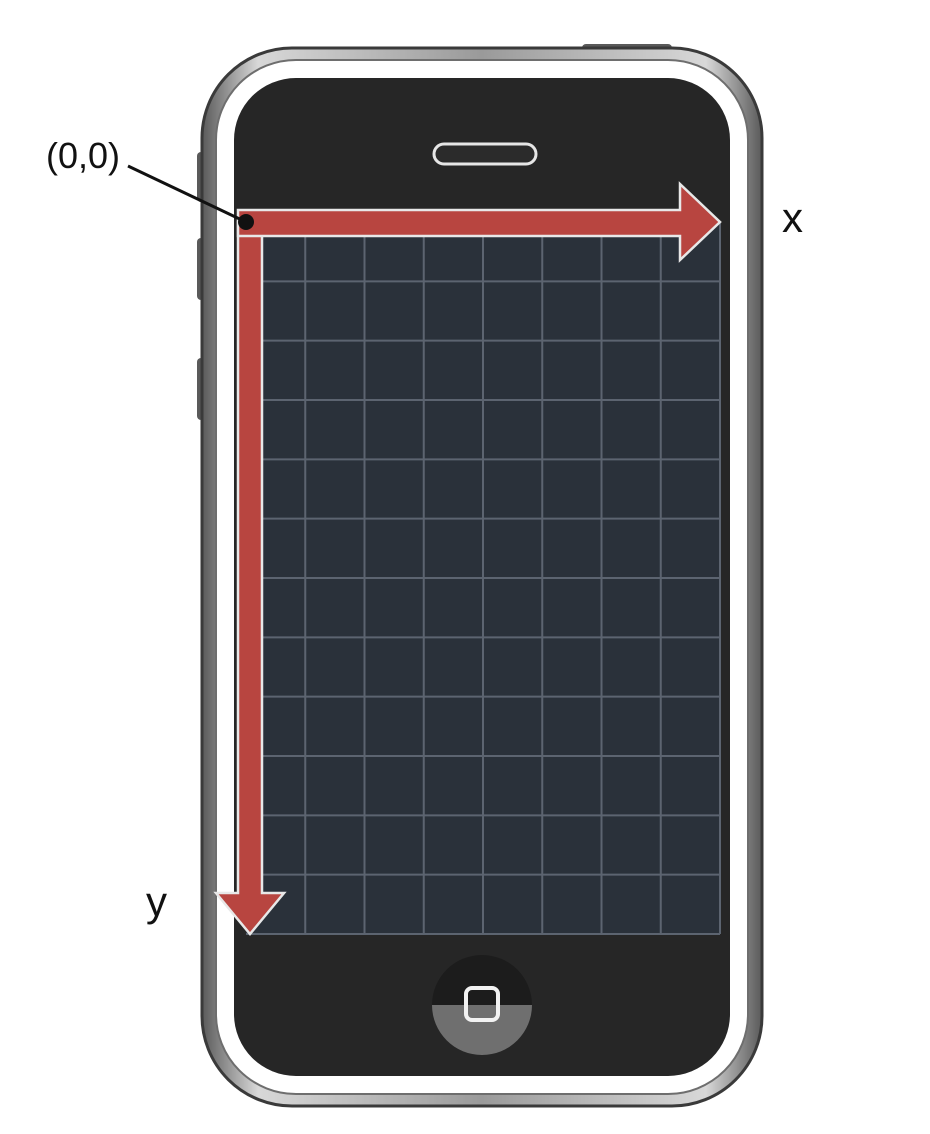 The width and height of the screenshot is (930, 1134). What do you see at coordinates (792, 217) in the screenshot?
I see `x-axis-label: x` at bounding box center [792, 217].